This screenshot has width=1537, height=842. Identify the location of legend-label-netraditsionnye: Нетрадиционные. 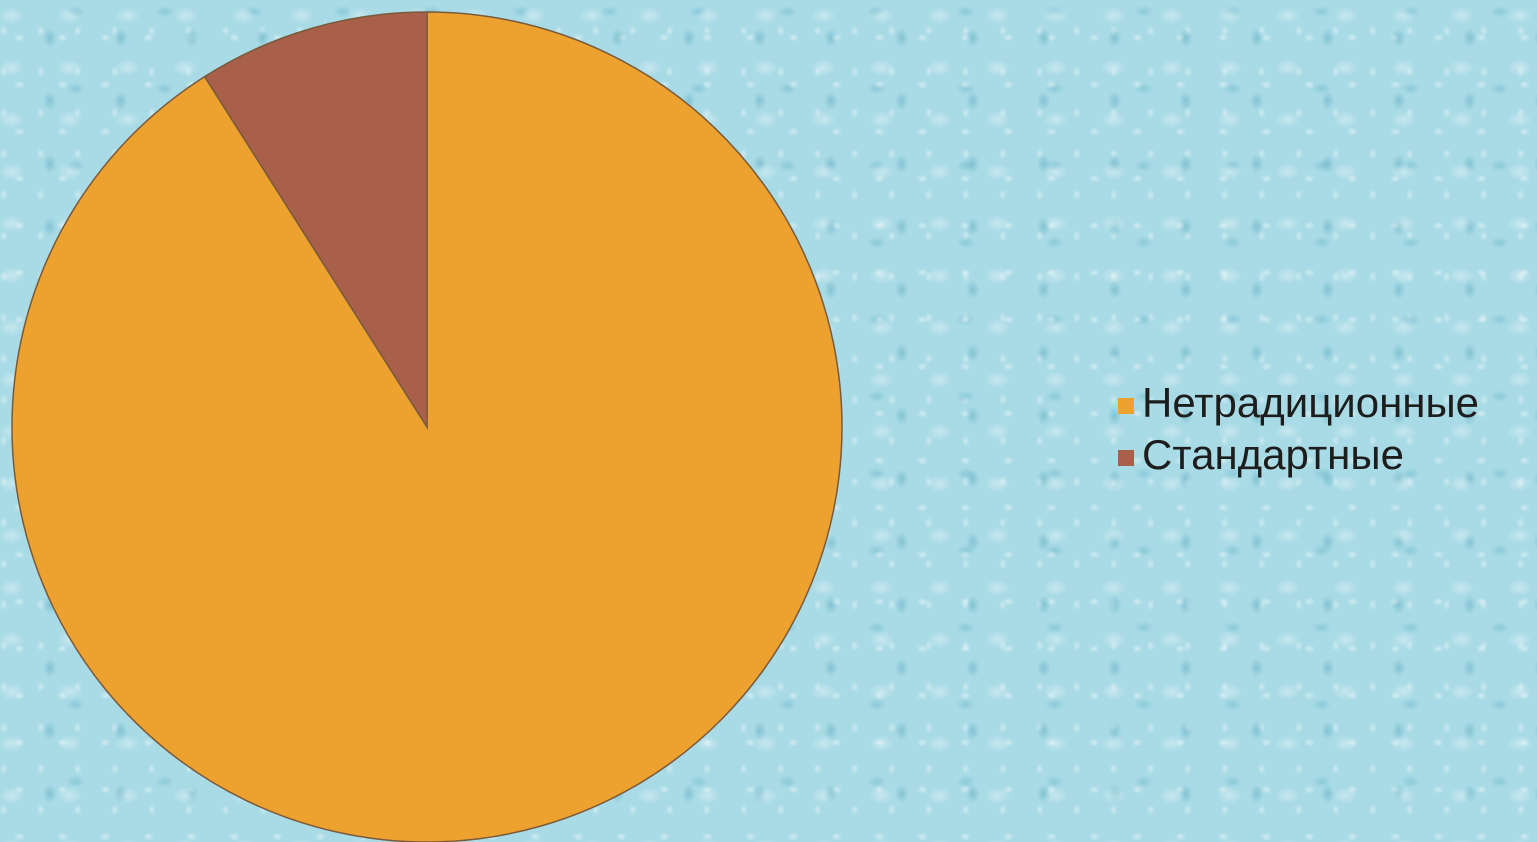
(1311, 402).